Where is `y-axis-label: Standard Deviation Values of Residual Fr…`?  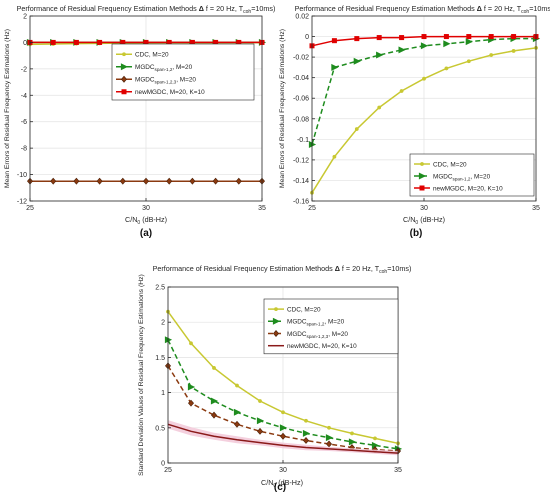
y-axis-label: Standard Deviation Values of Residual Fr… is located at coordinates (141, 375).